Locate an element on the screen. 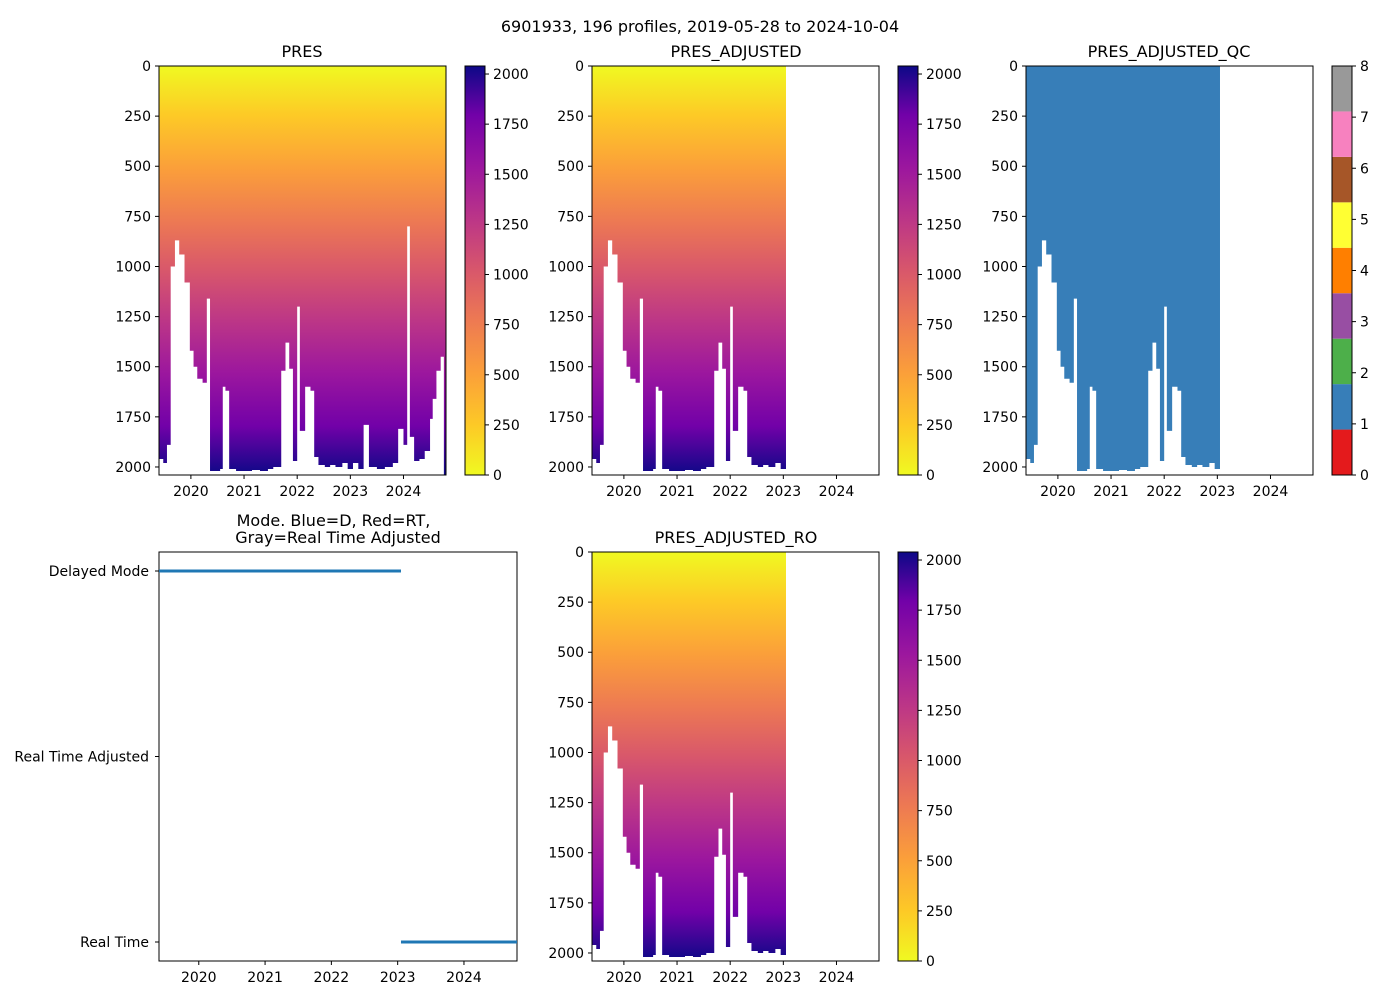 This screenshot has height=1000, width=1400. colorbar-tick-label: 4 is located at coordinates (1364, 272).